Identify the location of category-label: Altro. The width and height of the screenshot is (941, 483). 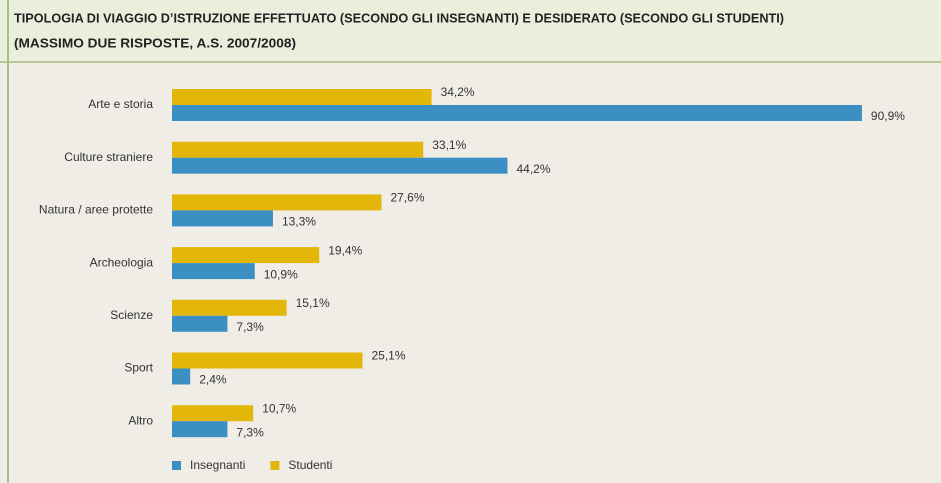
(140, 420).